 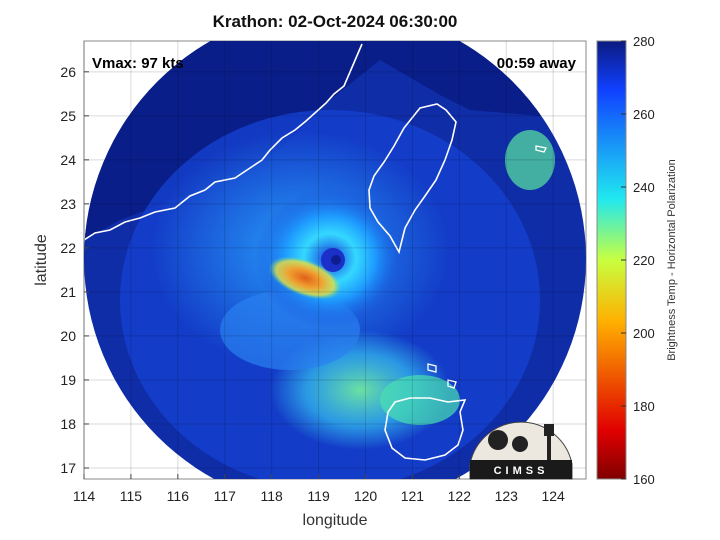 I want to click on colorbar-tick-label: 260, so click(x=644, y=114).